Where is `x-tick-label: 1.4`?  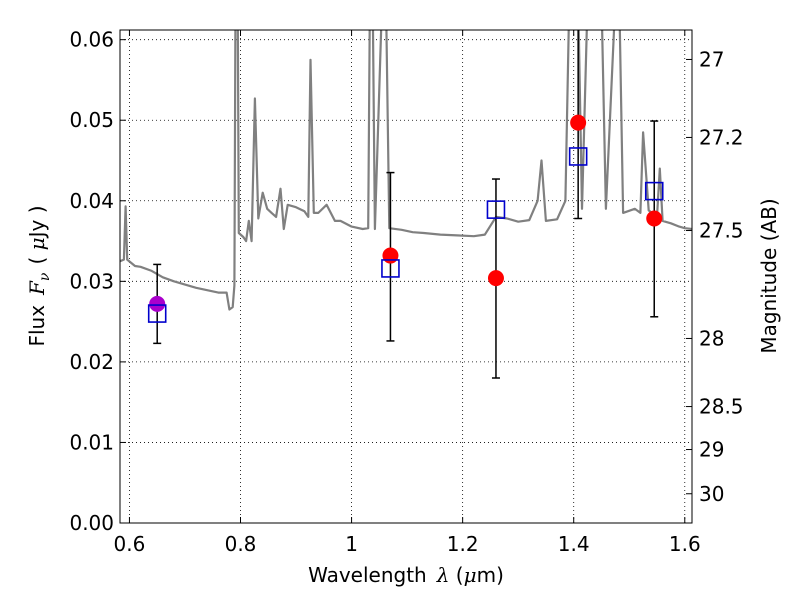
x-tick-label: 1.4 is located at coordinates (574, 544).